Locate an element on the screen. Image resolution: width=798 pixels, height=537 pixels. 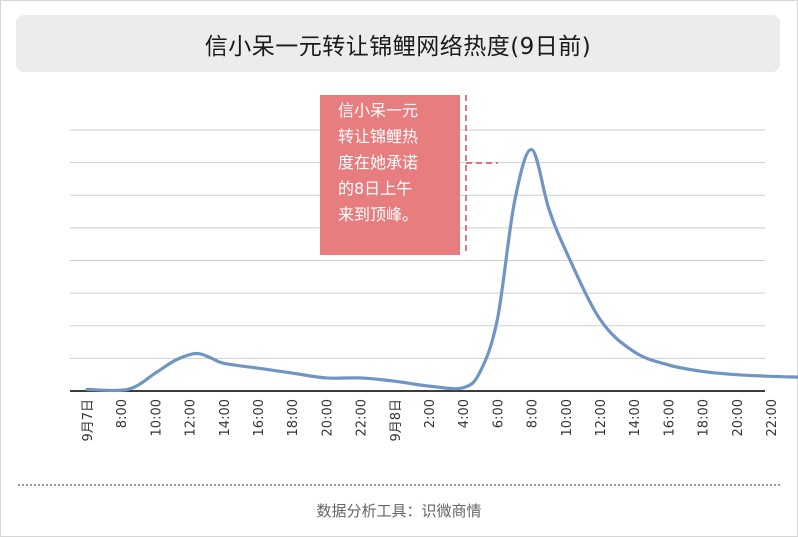
annotation-line: 来到顶峰。 is located at coordinates (378, 214).